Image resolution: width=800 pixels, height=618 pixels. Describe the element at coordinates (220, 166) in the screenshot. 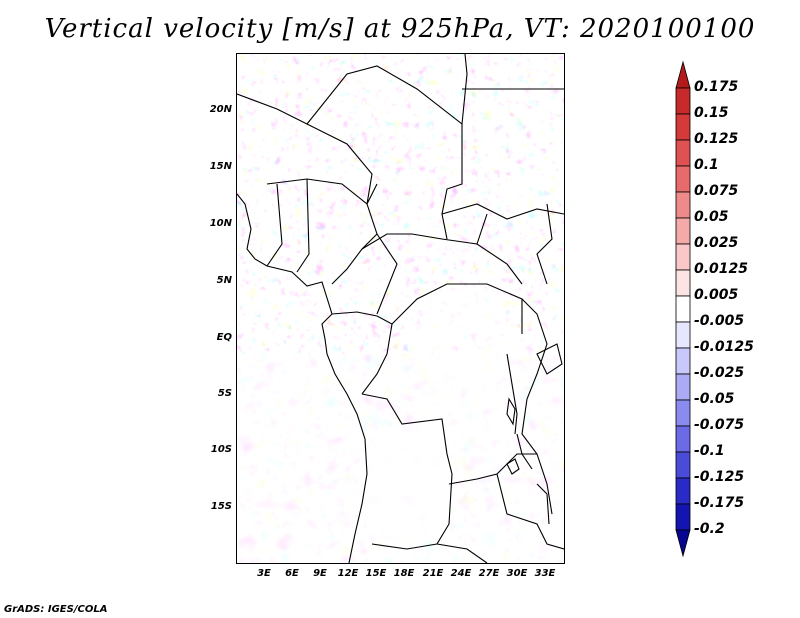

I see `lat-label: 15N` at that location.